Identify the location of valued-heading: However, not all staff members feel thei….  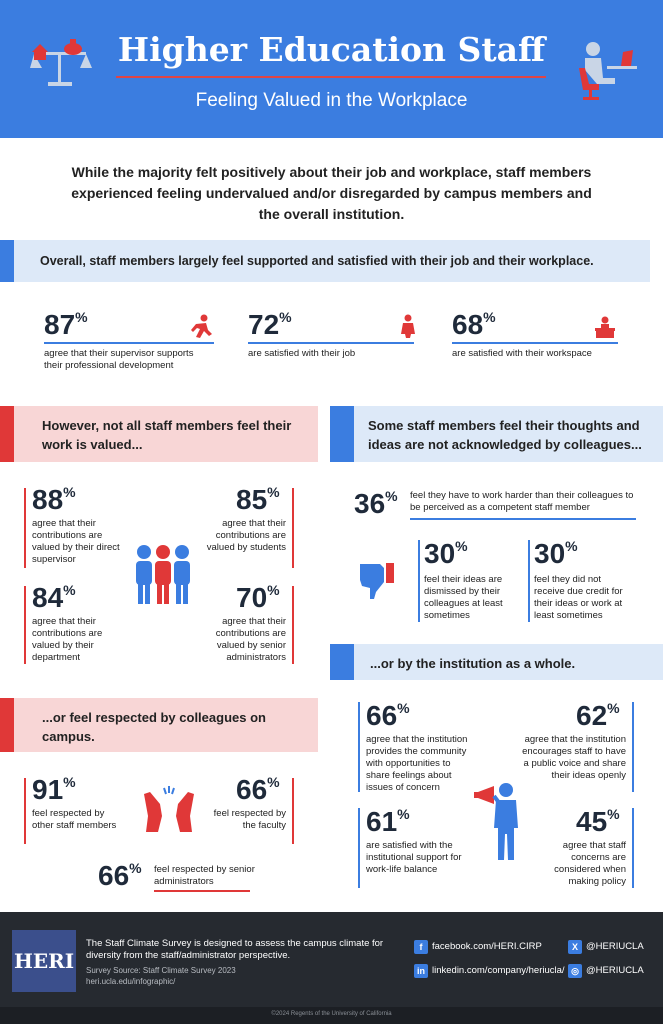
(167, 435).